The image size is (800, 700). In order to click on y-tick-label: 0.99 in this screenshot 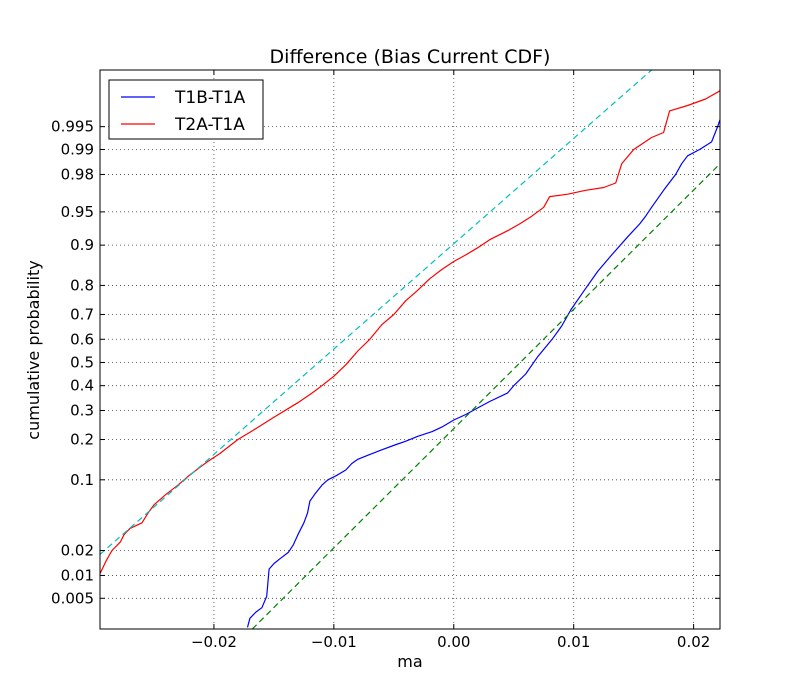, I will do `click(77, 149)`.